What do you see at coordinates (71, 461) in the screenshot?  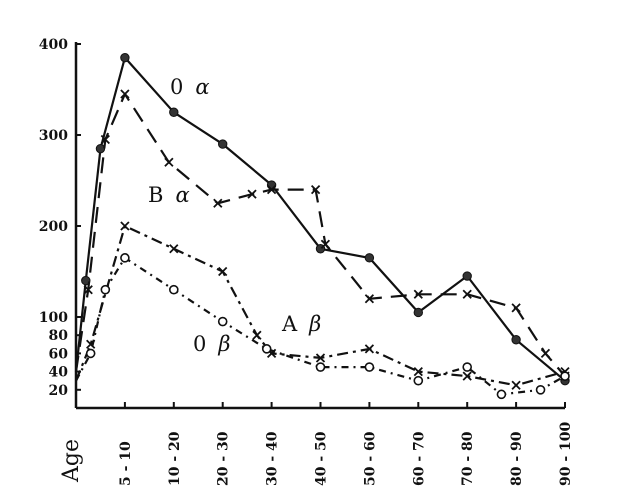 I see `x-axis-title: Age` at bounding box center [71, 461].